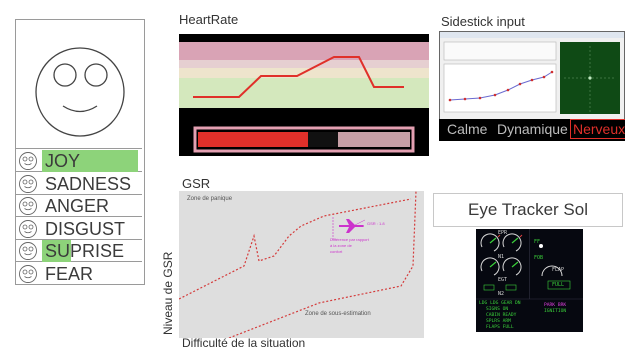  What do you see at coordinates (537, 242) in the screenshot?
I see `et-ff-label: FF` at bounding box center [537, 242].